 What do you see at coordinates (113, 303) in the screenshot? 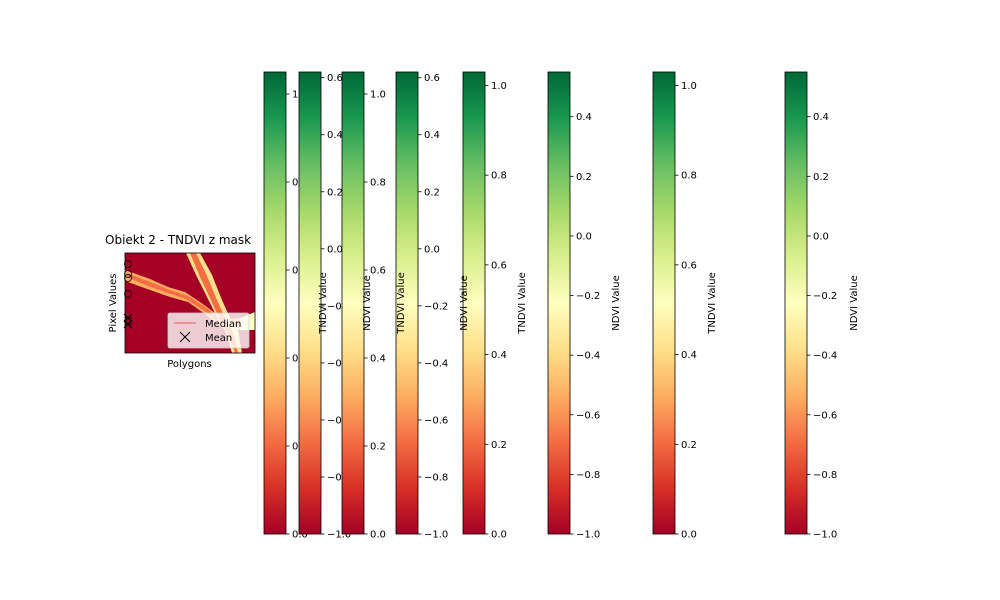
I see `image-ylabel: Pixel Values` at bounding box center [113, 303].